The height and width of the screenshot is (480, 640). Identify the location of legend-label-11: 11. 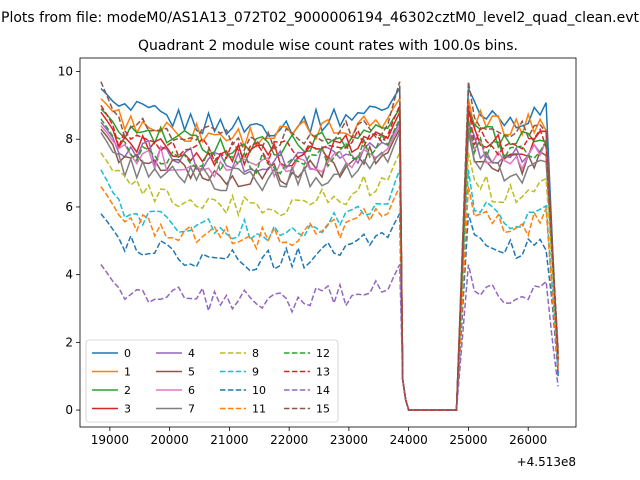
(259, 409).